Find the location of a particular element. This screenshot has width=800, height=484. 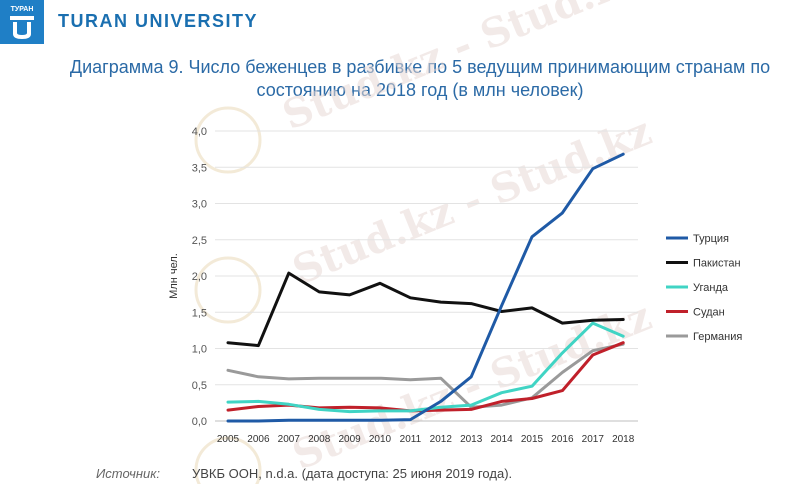

y-tick-label: 3,5 is located at coordinates (199, 168).